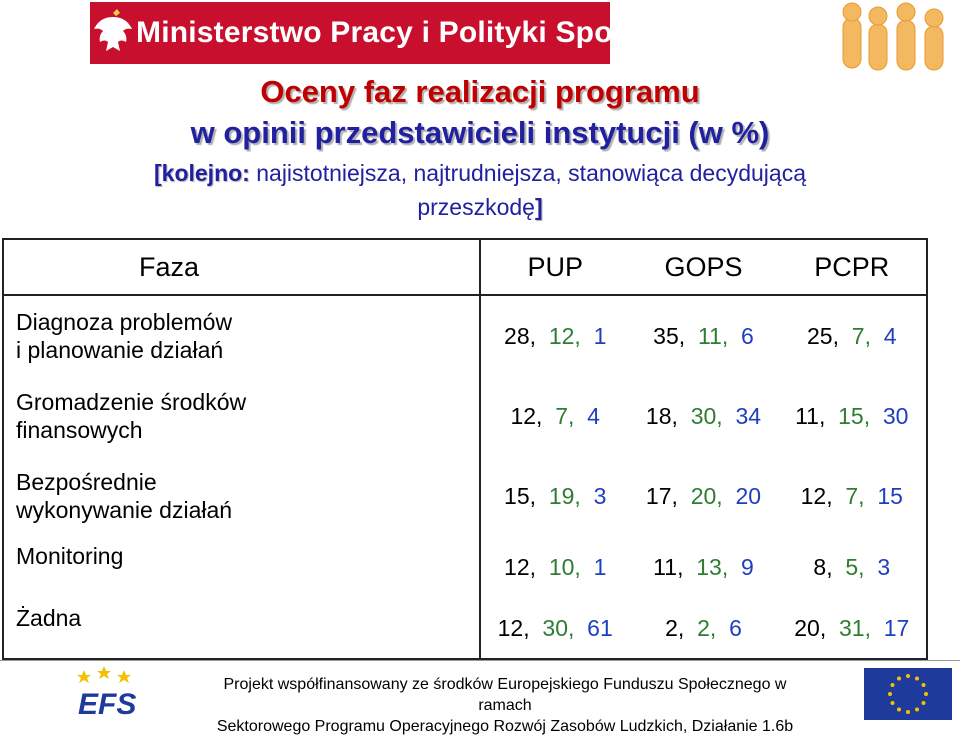 The width and height of the screenshot is (960, 737). What do you see at coordinates (897, 37) in the screenshot?
I see `people-figures-logo-icon` at bounding box center [897, 37].